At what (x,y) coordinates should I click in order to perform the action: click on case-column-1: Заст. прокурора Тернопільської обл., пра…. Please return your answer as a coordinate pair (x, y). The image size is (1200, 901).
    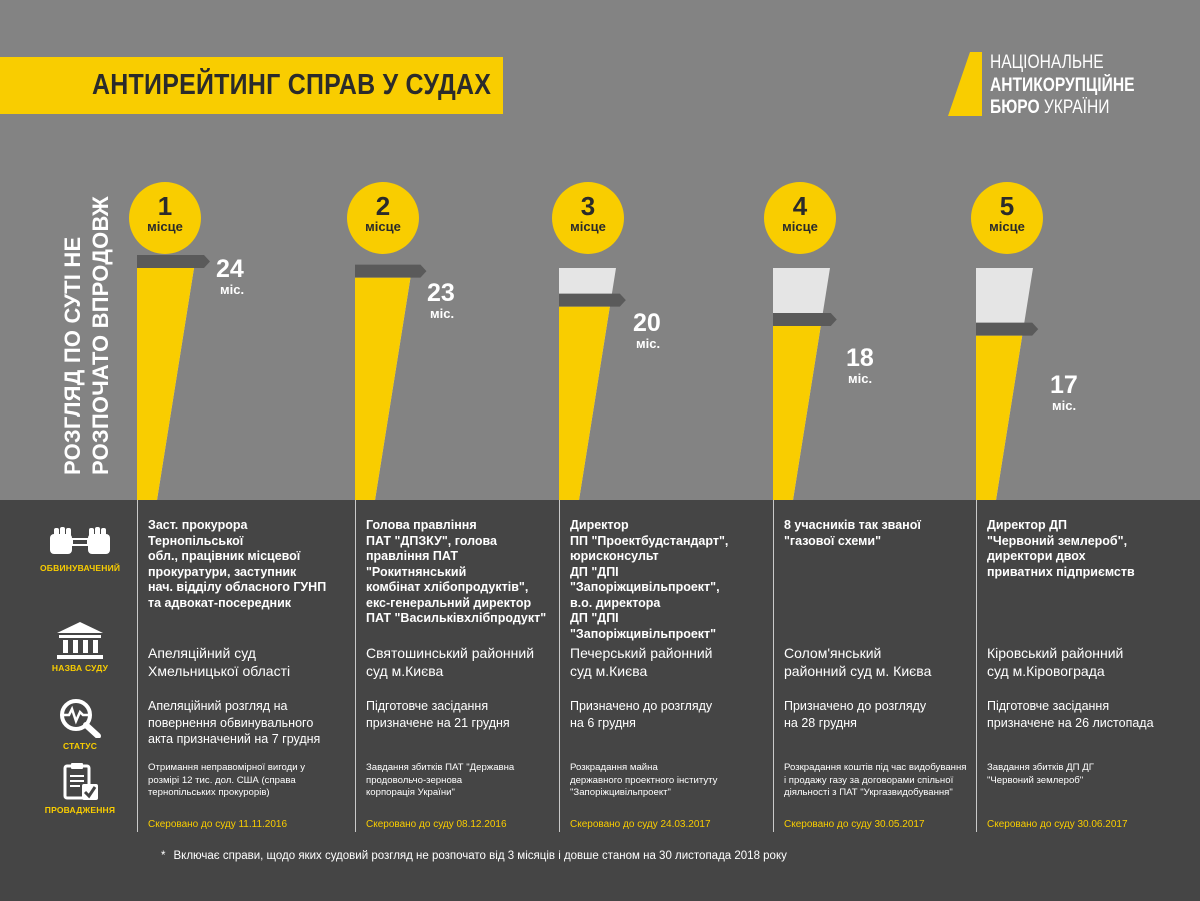
    Looking at the image, I should click on (231, 666).